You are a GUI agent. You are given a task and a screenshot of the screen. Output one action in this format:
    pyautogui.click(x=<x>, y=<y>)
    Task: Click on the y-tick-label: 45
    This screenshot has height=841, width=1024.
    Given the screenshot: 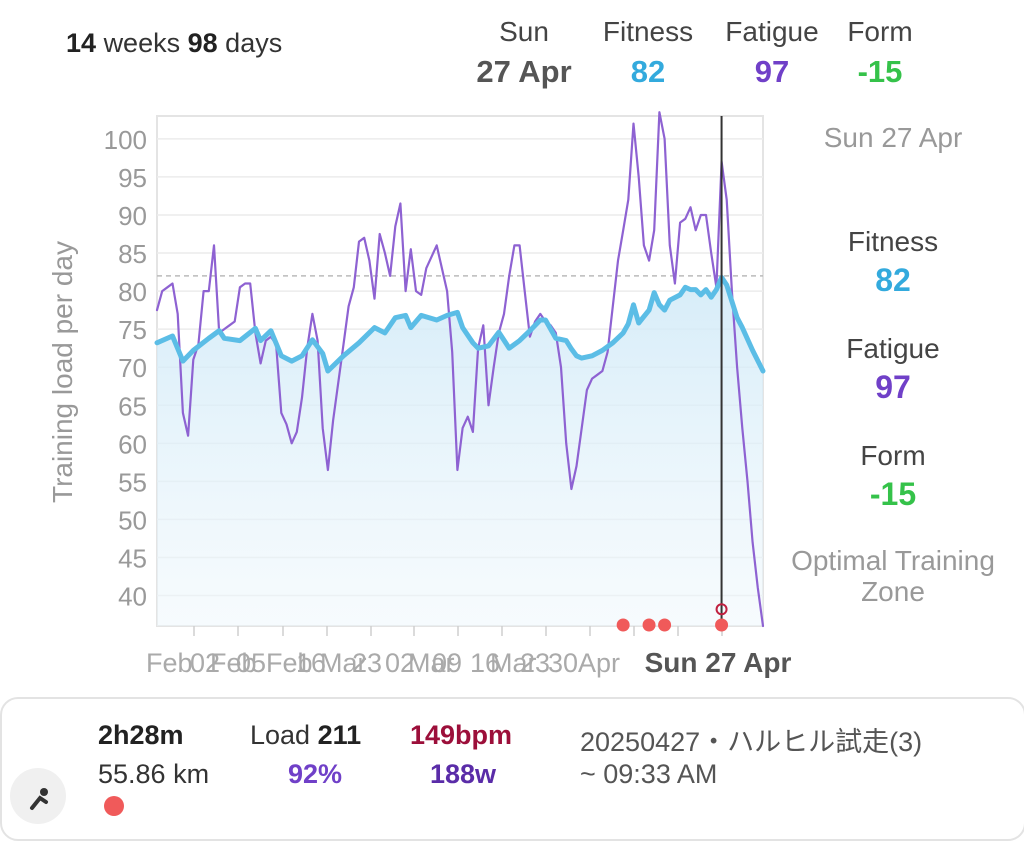 What is the action you would take?
    pyautogui.click(x=132, y=558)
    